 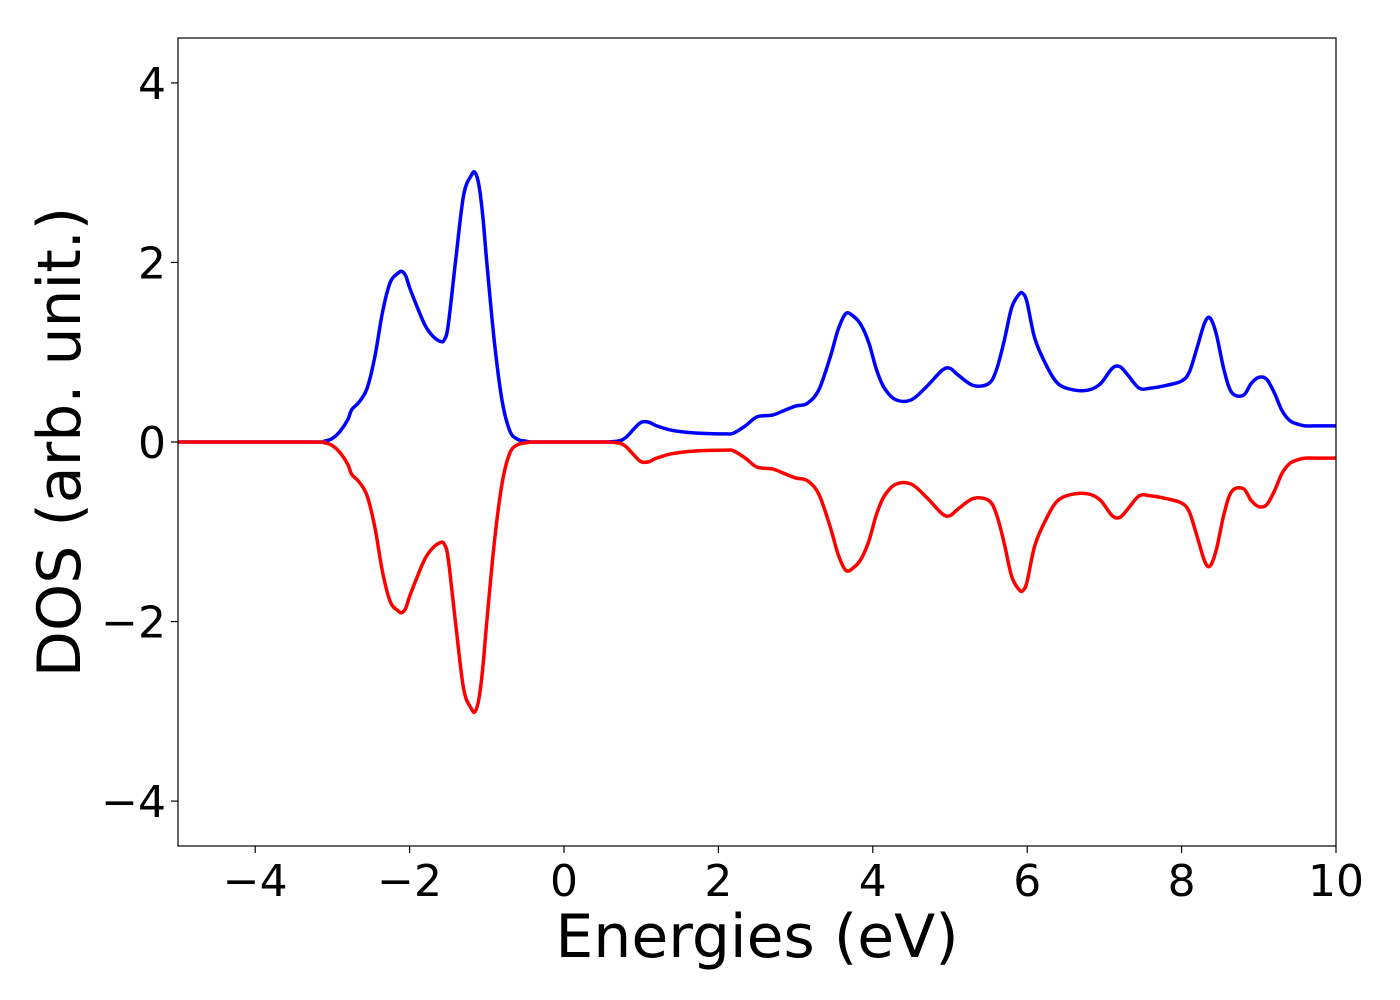 What do you see at coordinates (152, 263) in the screenshot?
I see `y-tick-label: 2` at bounding box center [152, 263].